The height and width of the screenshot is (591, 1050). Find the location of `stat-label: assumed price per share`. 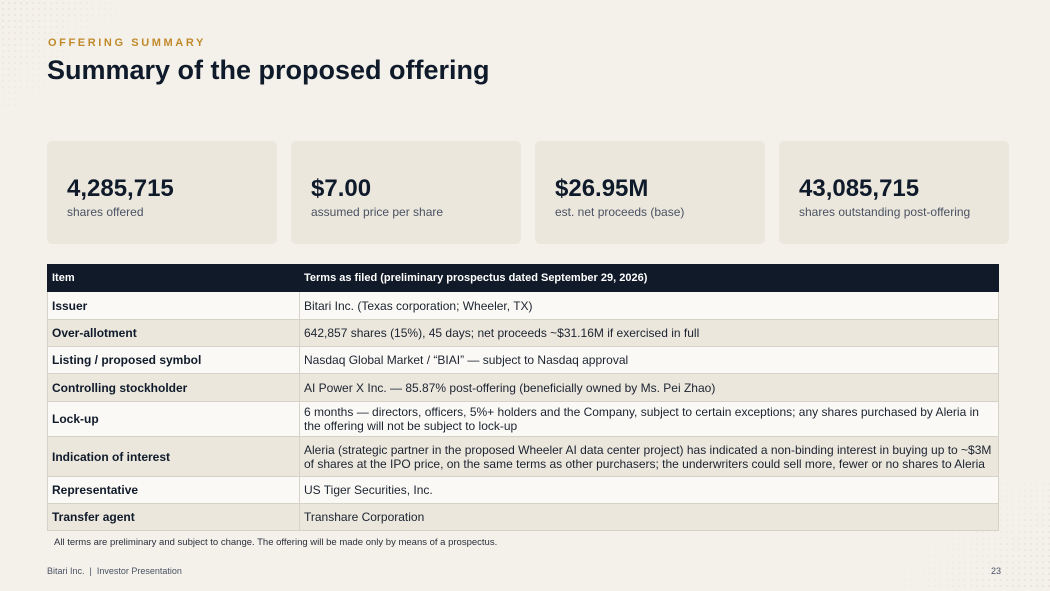

stat-label: assumed price per share is located at coordinates (377, 212).